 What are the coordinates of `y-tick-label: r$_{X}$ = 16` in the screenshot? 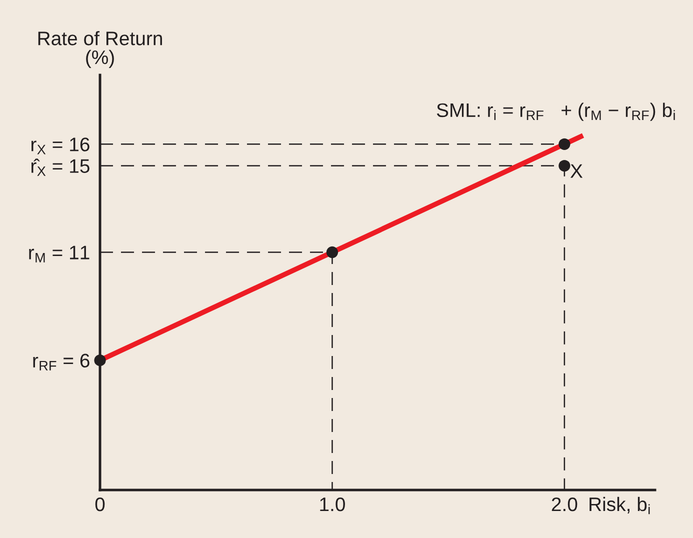 It's located at (60, 146).